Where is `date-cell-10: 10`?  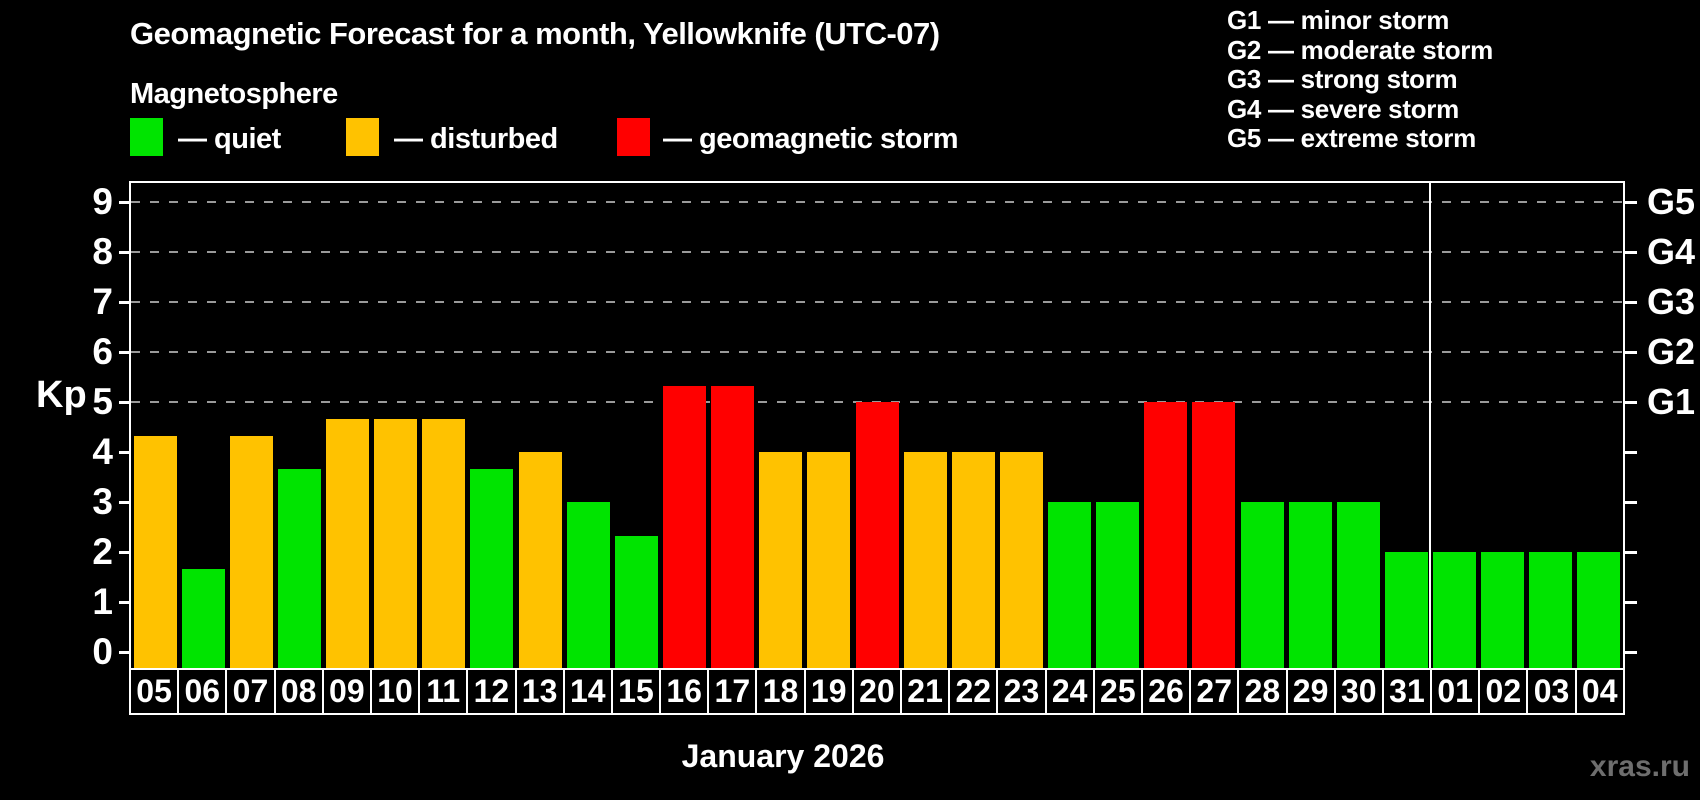
date-cell-10: 10 is located at coordinates (393, 691).